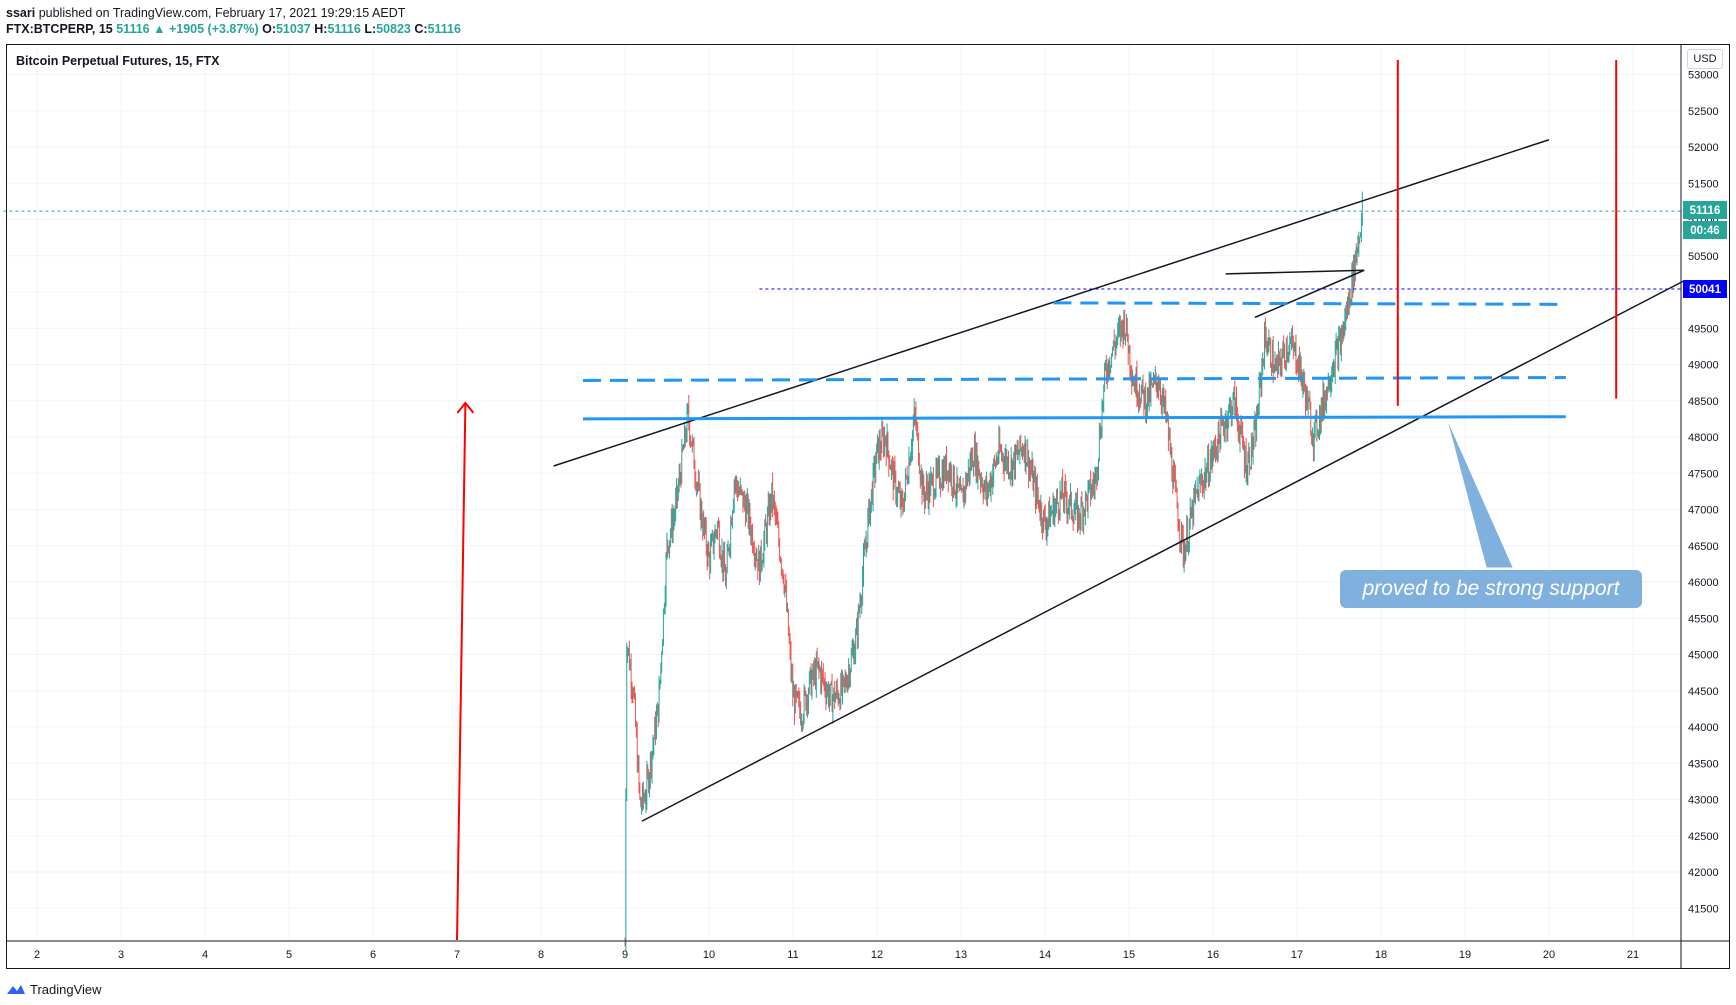 This screenshot has width=1736, height=1005. Describe the element at coordinates (121, 955) in the screenshot. I see `time-tick-label: 3` at that location.